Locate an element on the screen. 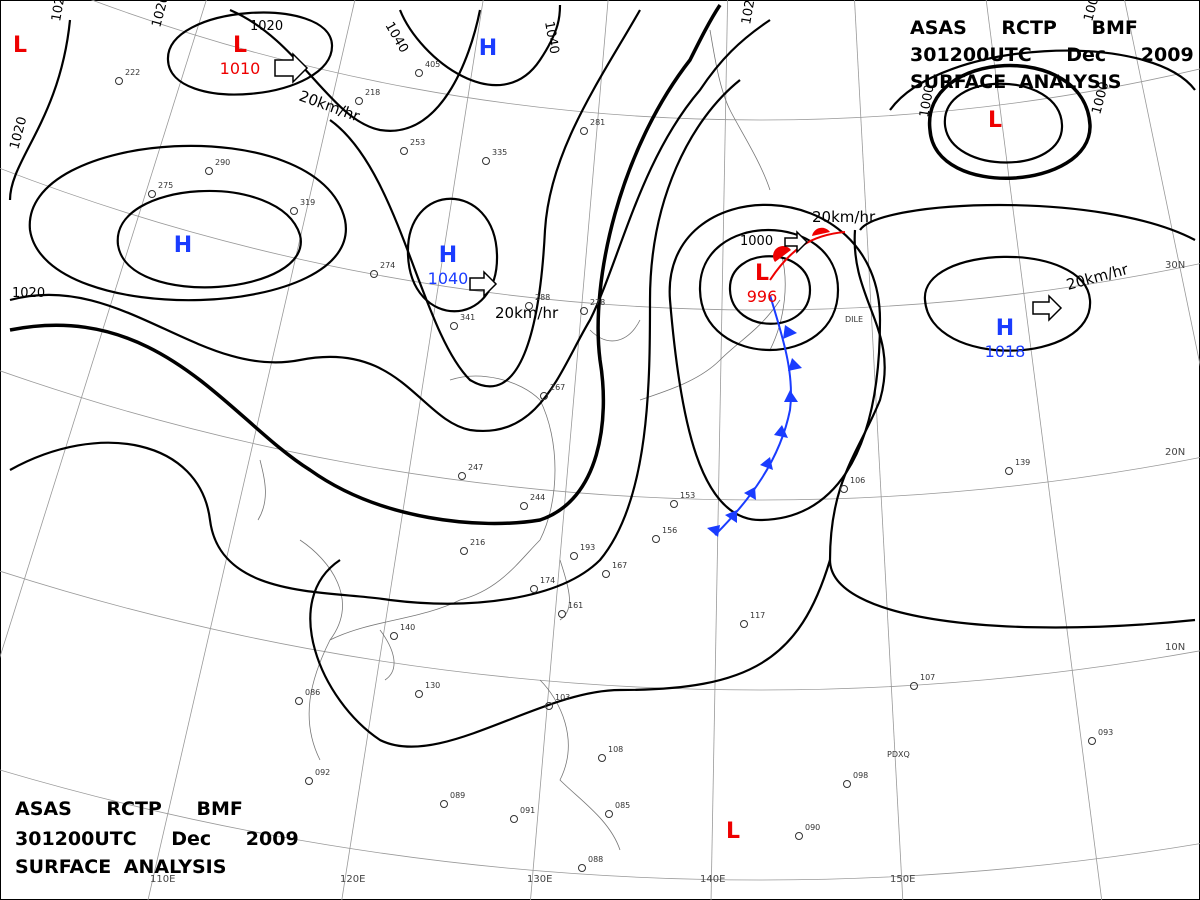  latitude-label: 10N is located at coordinates (1175, 647).